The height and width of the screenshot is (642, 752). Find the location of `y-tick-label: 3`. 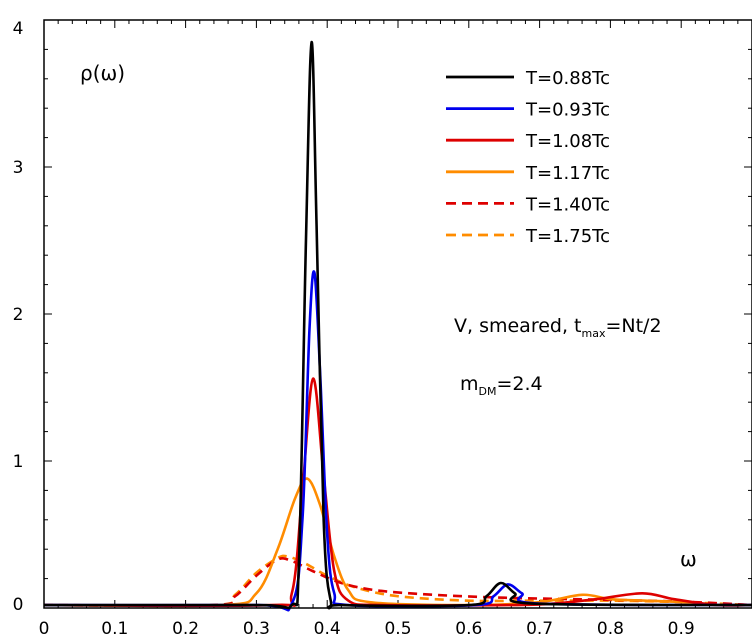

y-tick-label: 3 is located at coordinates (18, 168).